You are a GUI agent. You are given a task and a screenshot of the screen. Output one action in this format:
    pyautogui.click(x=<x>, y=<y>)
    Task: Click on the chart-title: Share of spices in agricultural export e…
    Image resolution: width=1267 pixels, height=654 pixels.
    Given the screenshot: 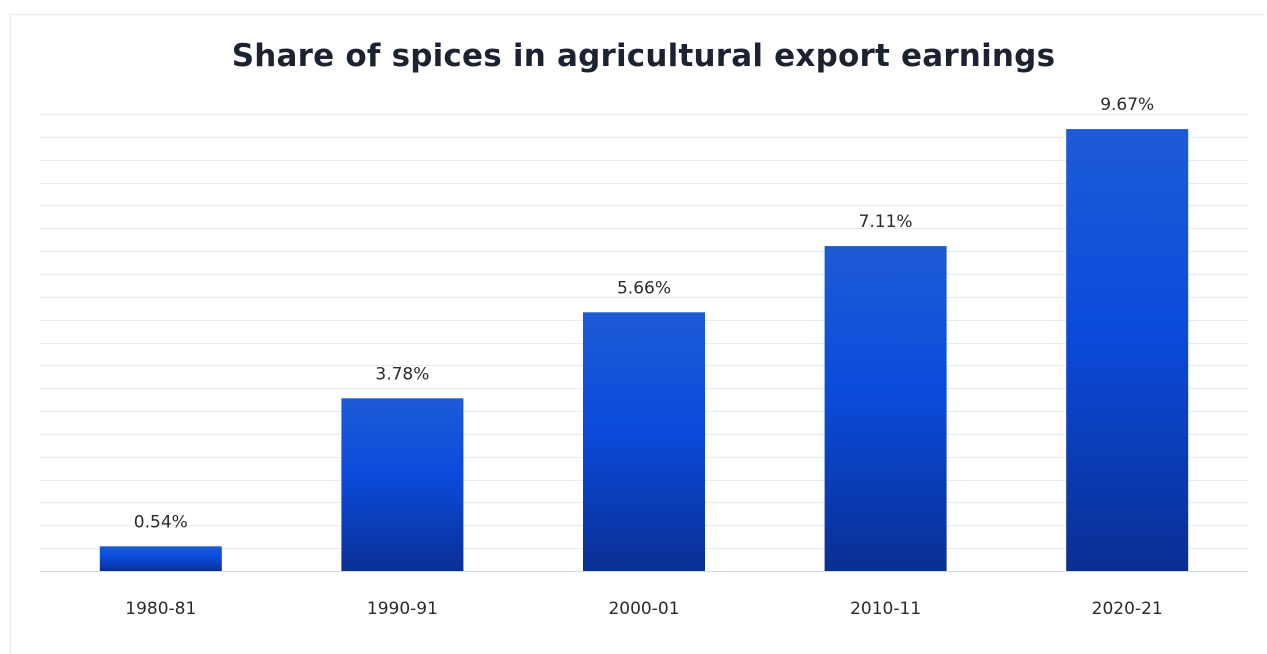 What is the action you would take?
    pyautogui.click(x=643, y=56)
    